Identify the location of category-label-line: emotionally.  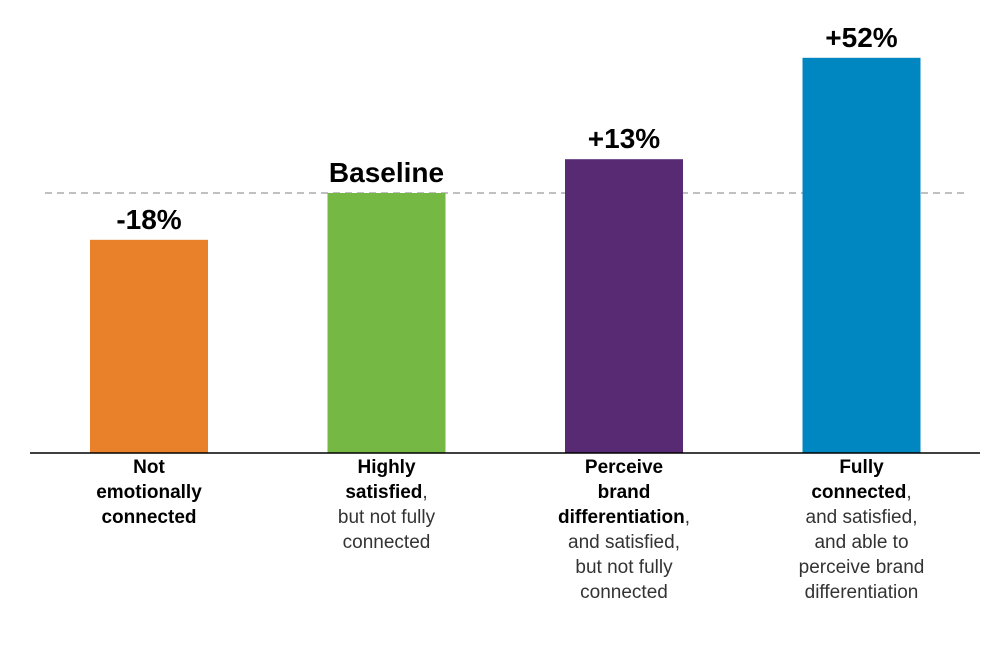
(149, 492).